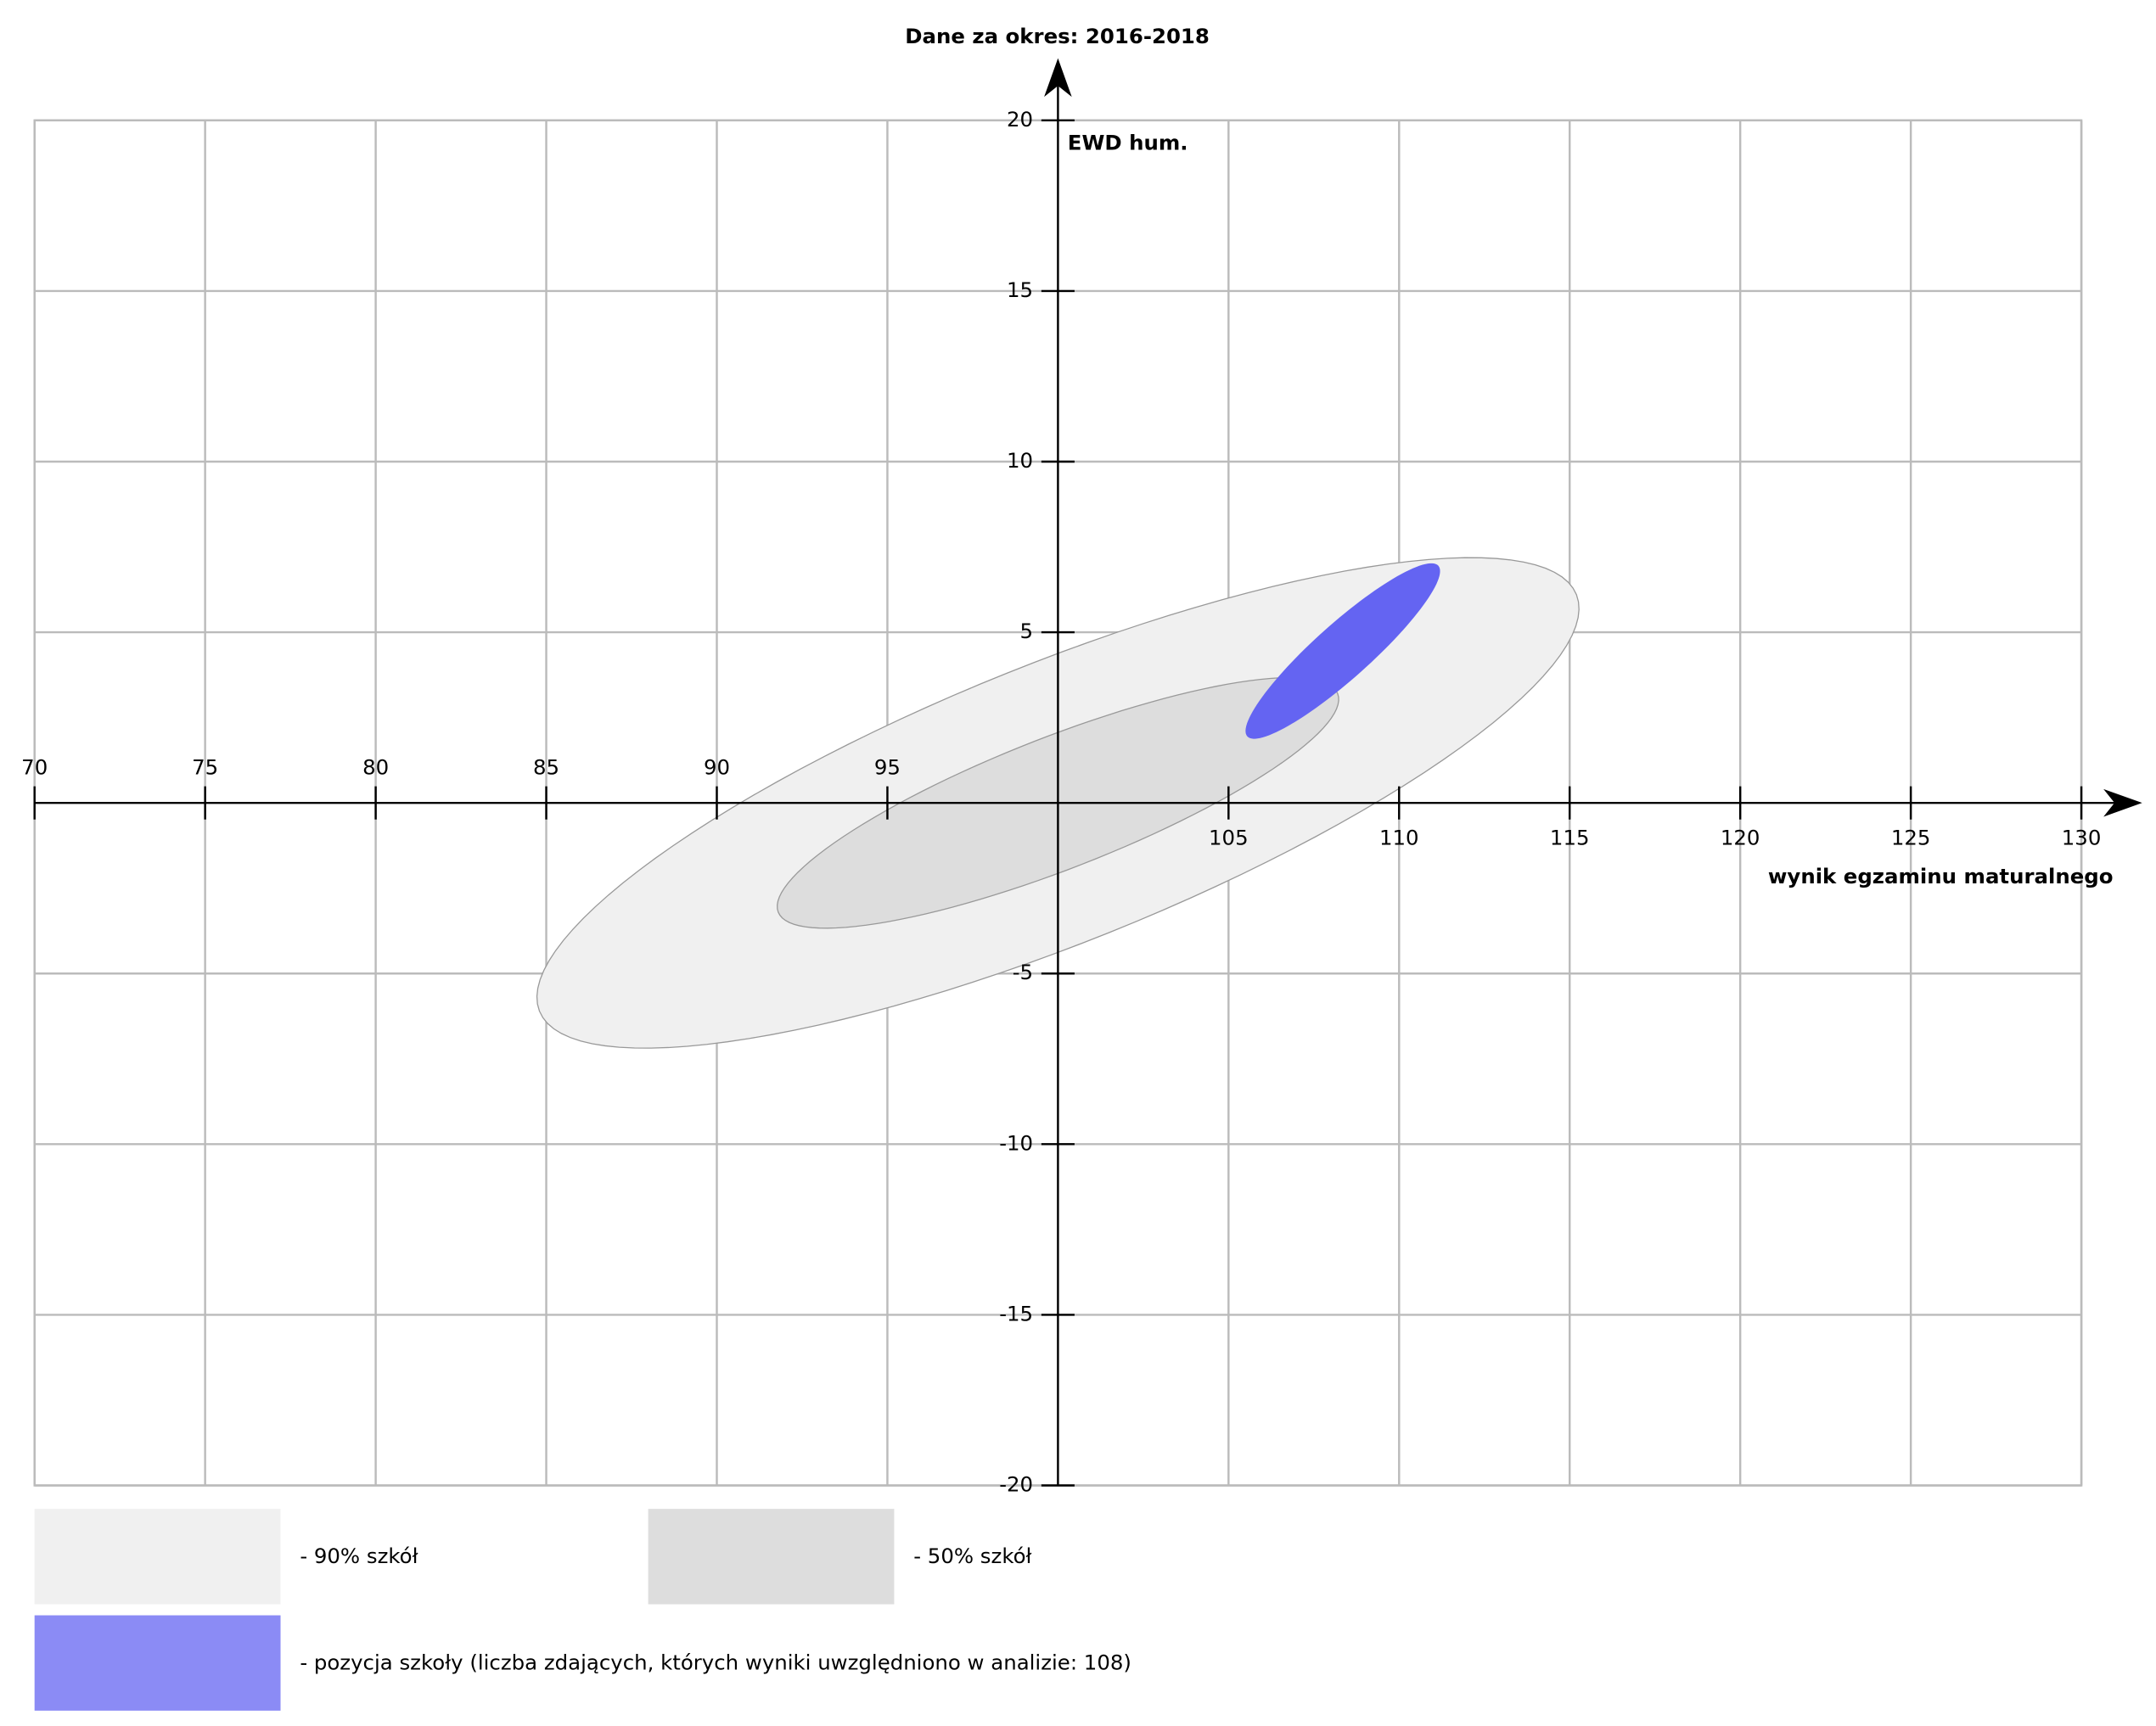  What do you see at coordinates (1020, 289) in the screenshot?
I see `y-tick-label: 15` at bounding box center [1020, 289].